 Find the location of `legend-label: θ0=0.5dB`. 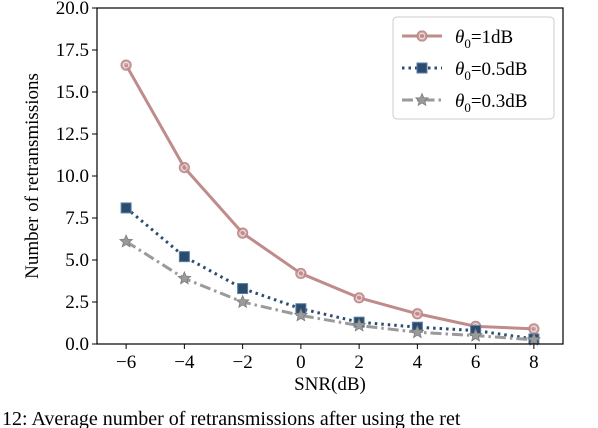

legend-label: θ0=0.5dB is located at coordinates (491, 71).